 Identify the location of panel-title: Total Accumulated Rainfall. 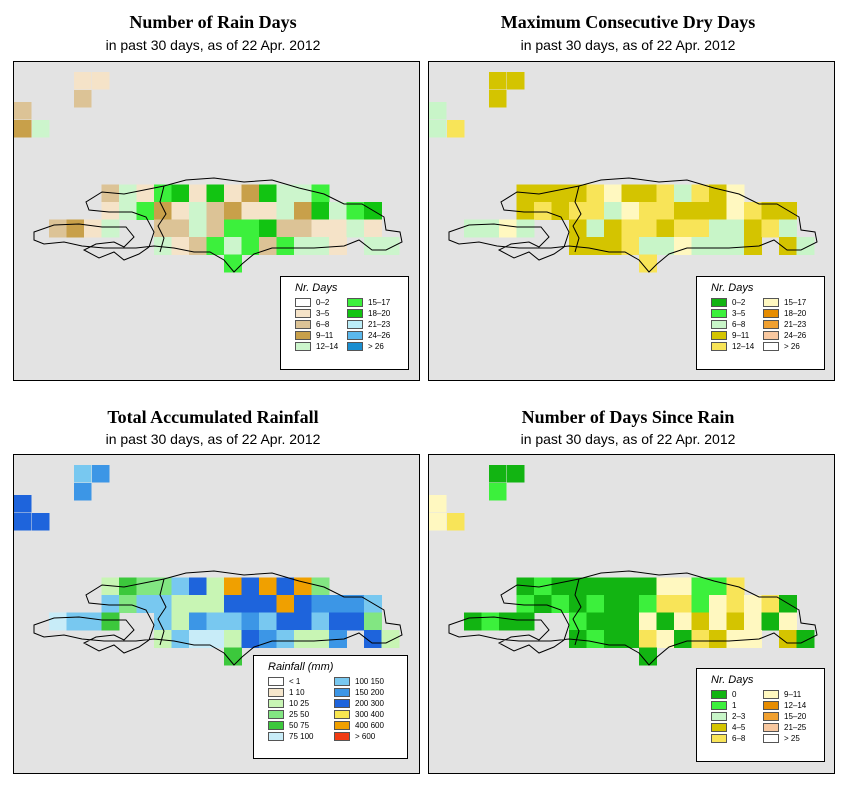
(213, 417).